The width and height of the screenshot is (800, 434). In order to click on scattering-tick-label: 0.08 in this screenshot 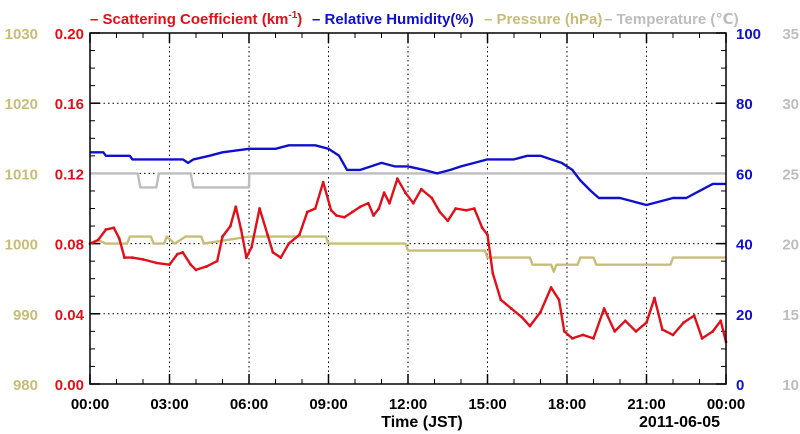, I will do `click(69, 245)`.